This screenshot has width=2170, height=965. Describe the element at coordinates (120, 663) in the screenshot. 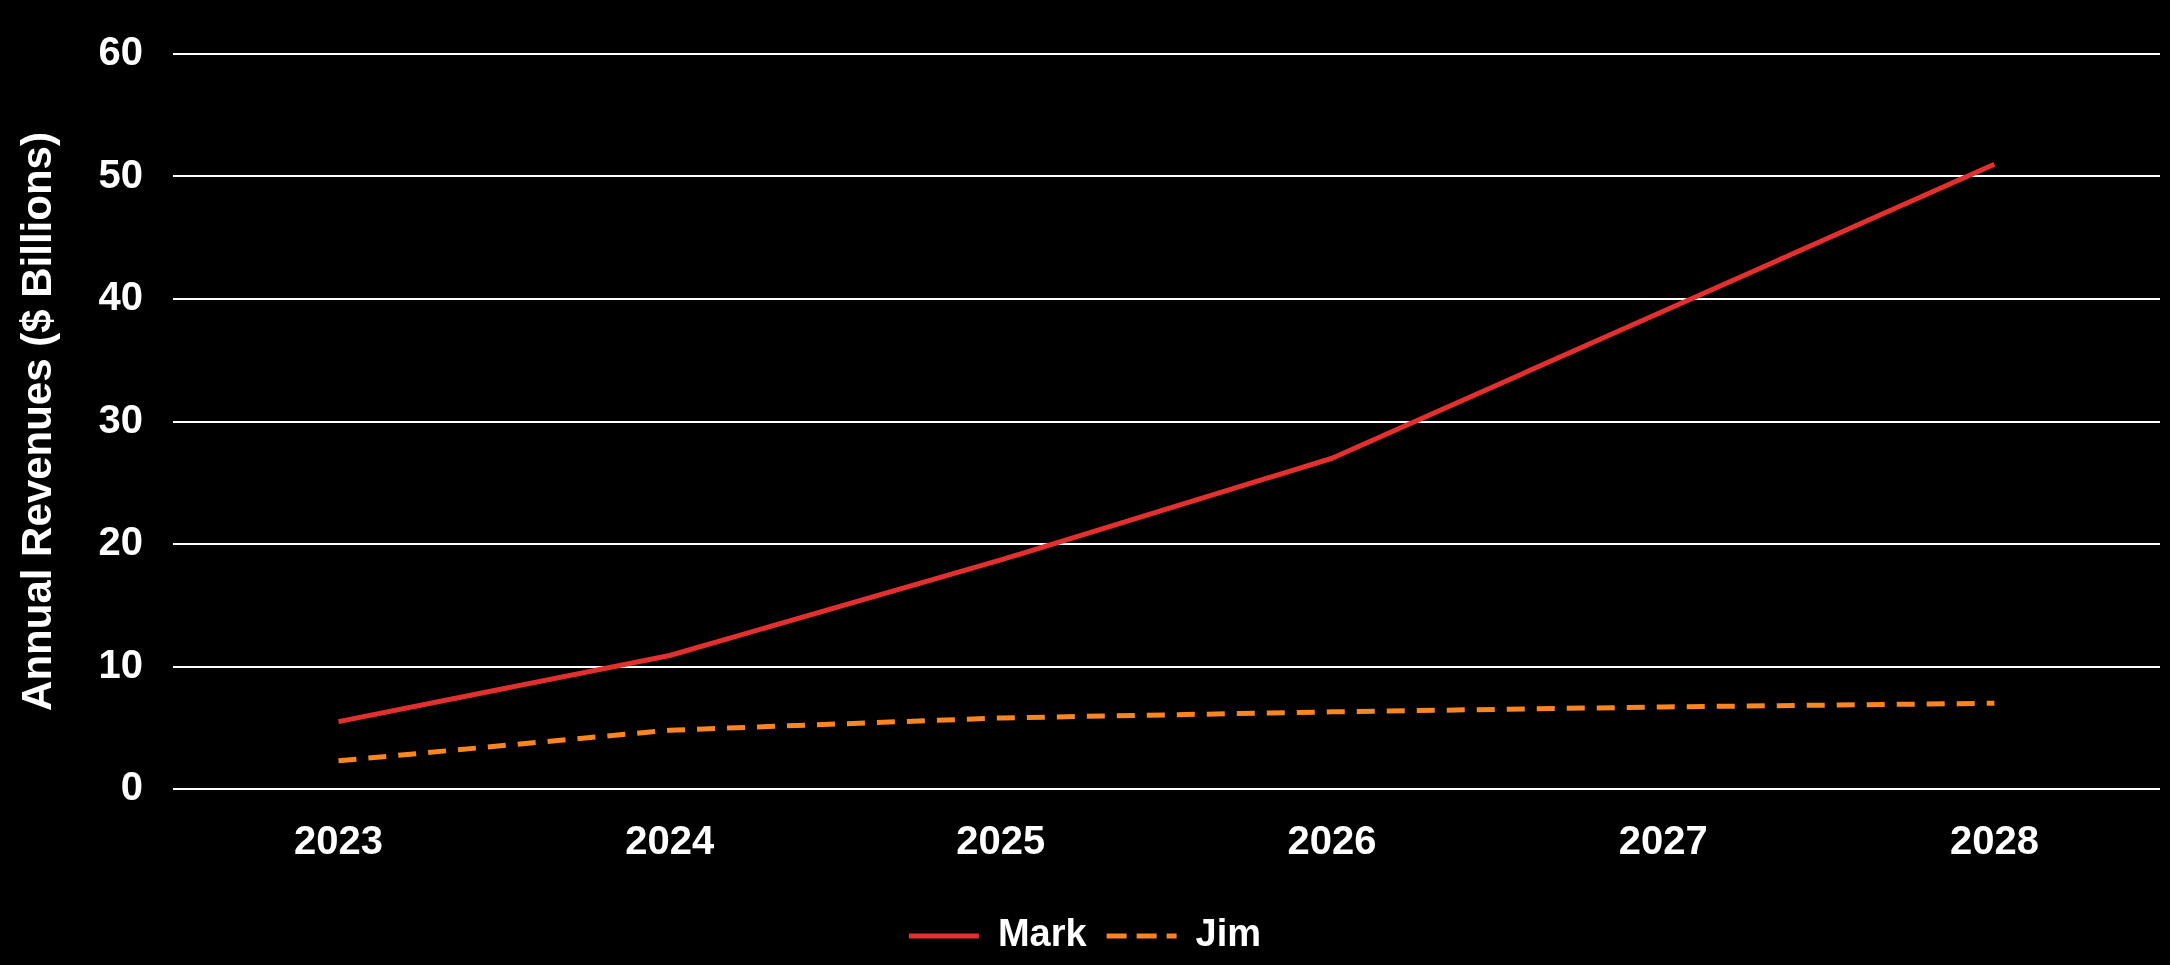

I see `y-tick-label: 10` at that location.